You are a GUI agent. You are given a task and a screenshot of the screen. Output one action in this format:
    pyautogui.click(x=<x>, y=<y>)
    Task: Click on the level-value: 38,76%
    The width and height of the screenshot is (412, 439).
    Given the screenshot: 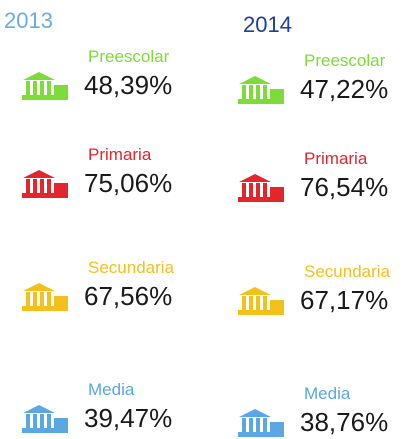 What is the action you would take?
    pyautogui.click(x=344, y=422)
    